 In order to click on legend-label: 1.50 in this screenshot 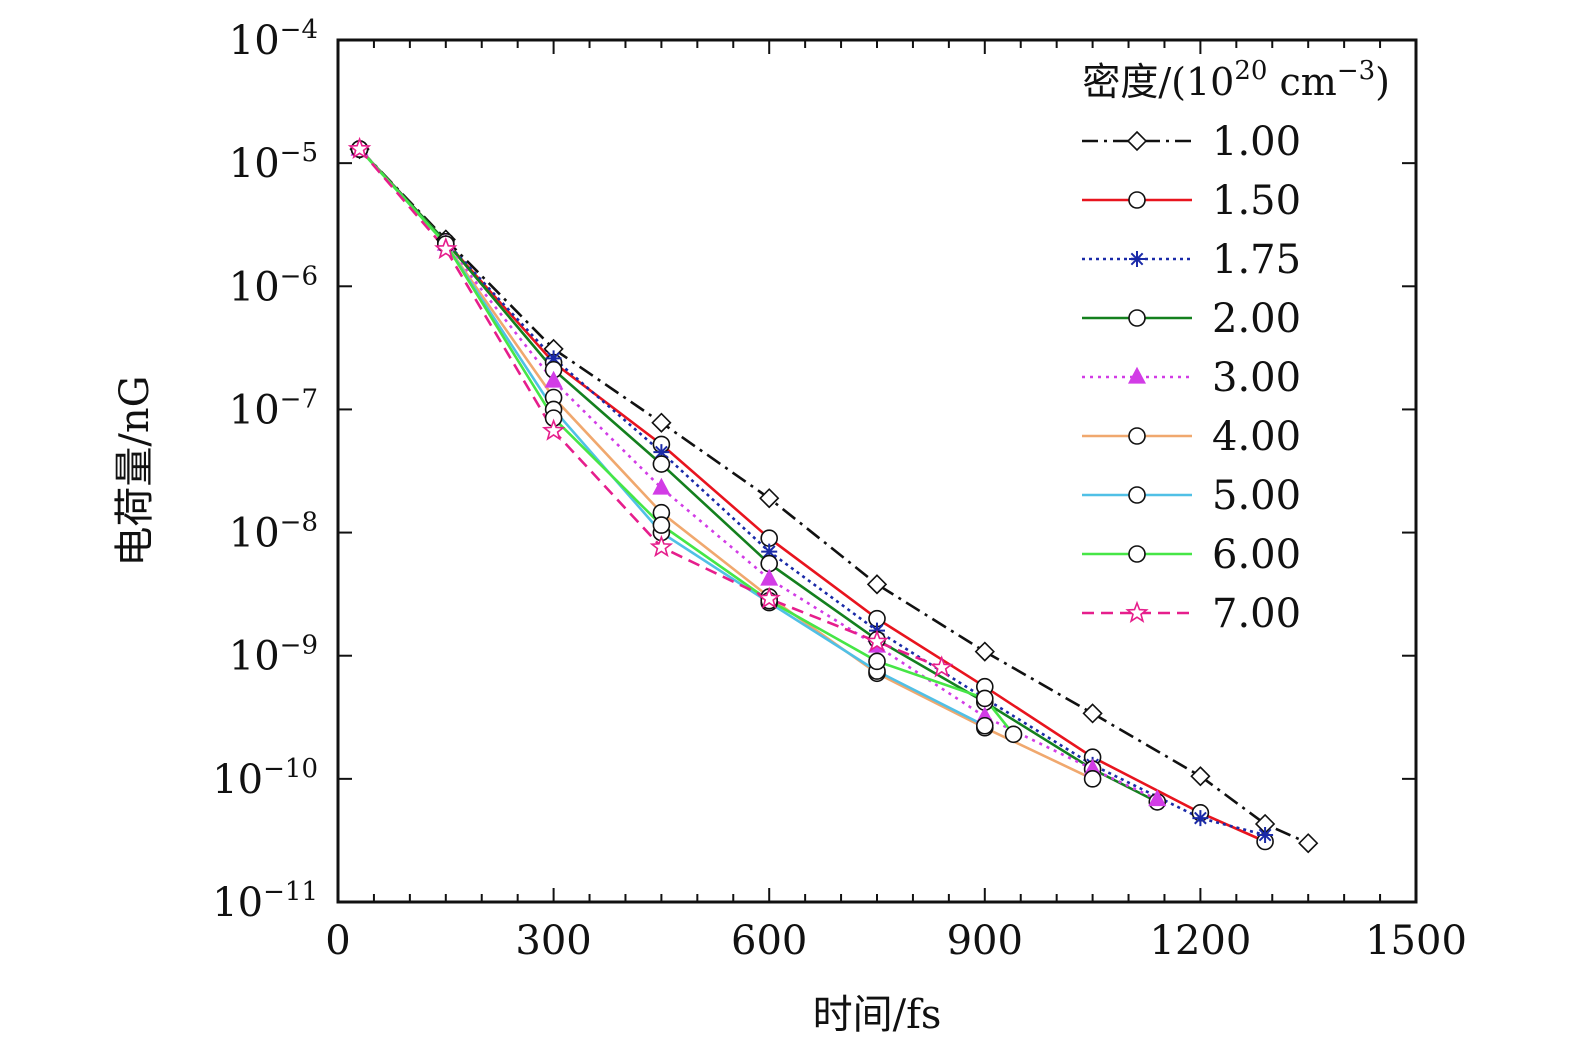, I will do `click(1256, 201)`.